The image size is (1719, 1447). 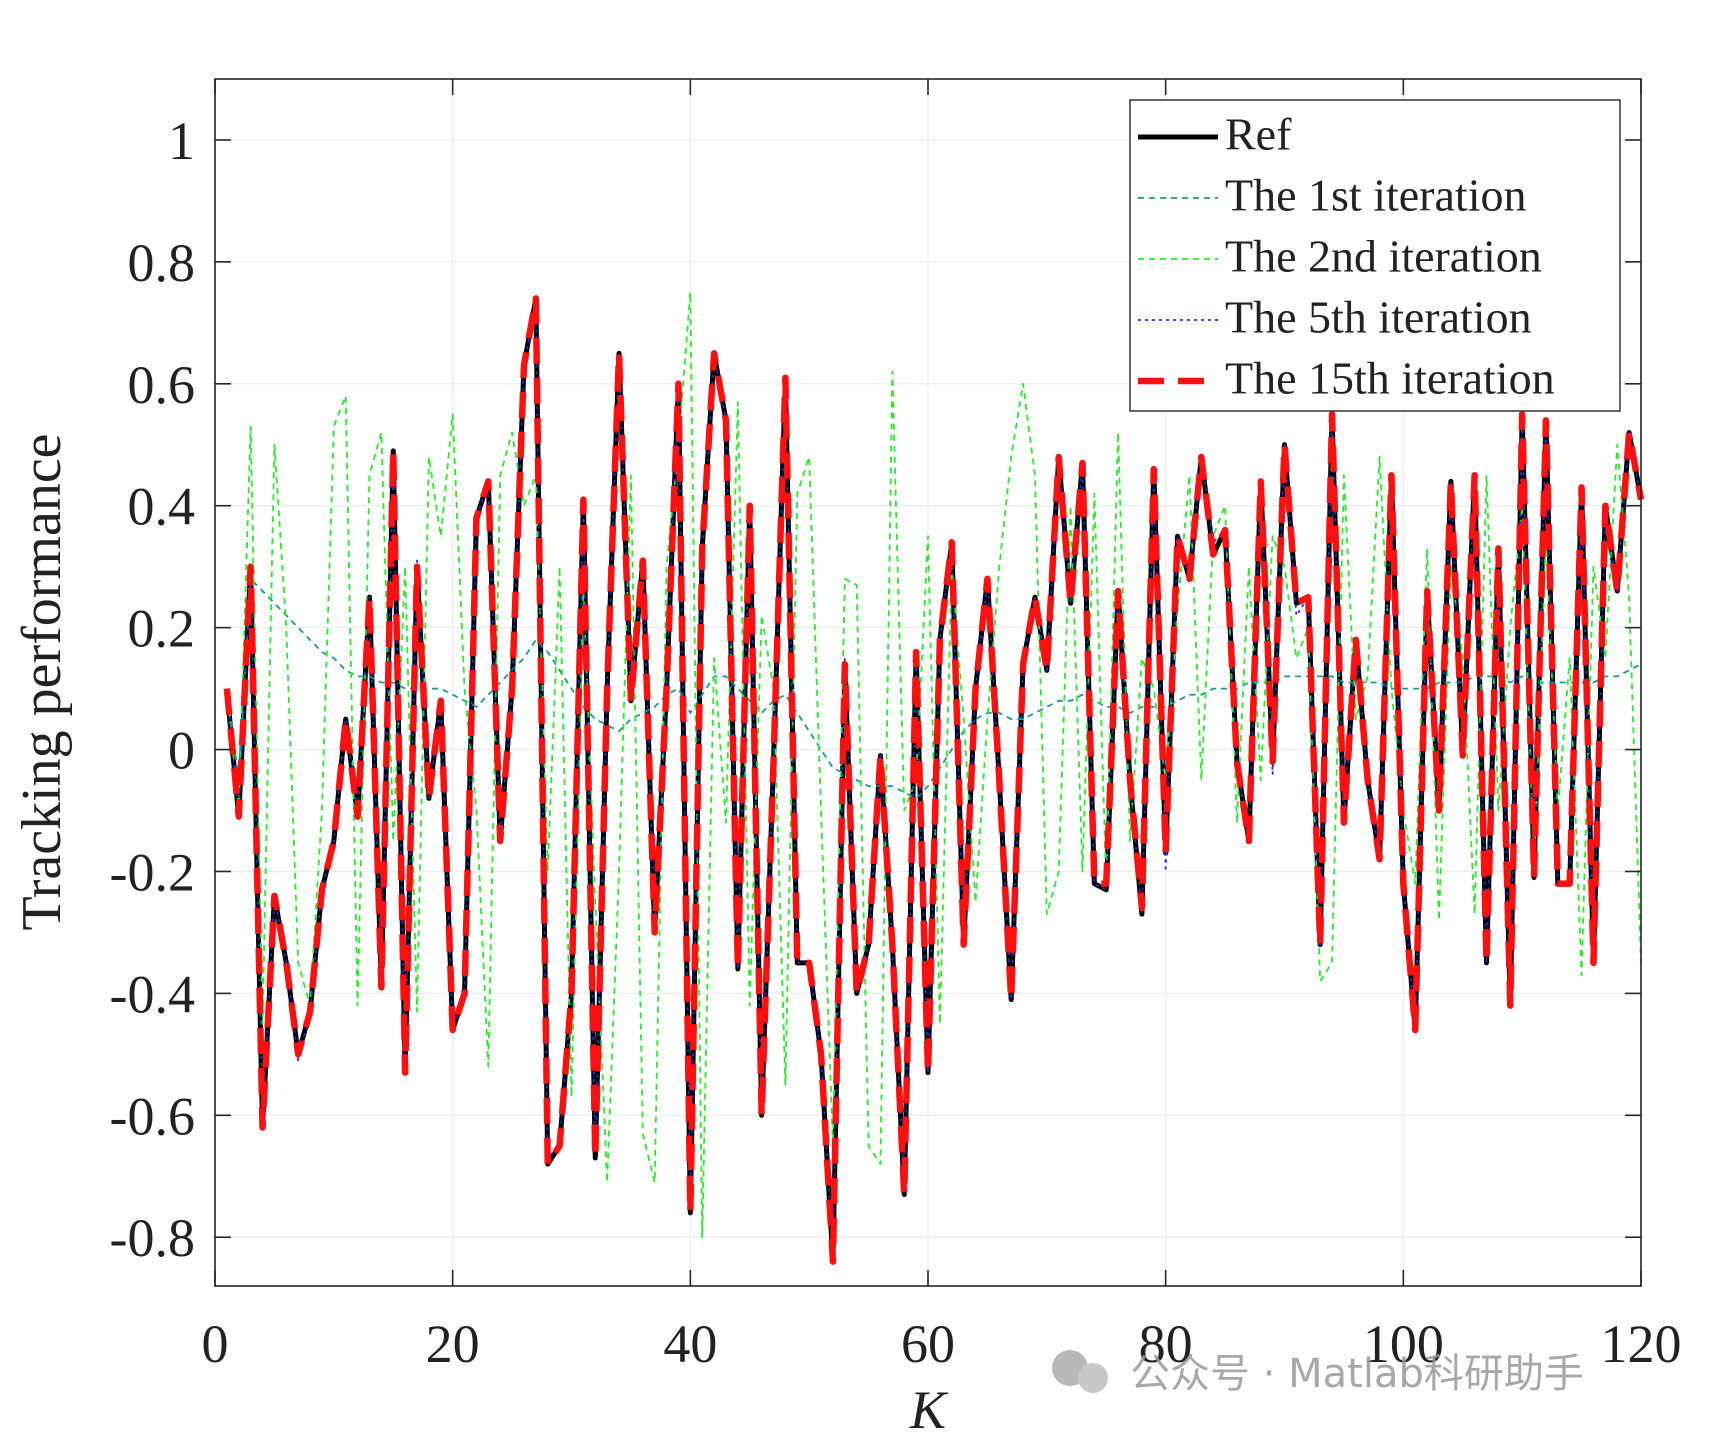 I want to click on x-tick-label: 40, so click(x=690, y=1344).